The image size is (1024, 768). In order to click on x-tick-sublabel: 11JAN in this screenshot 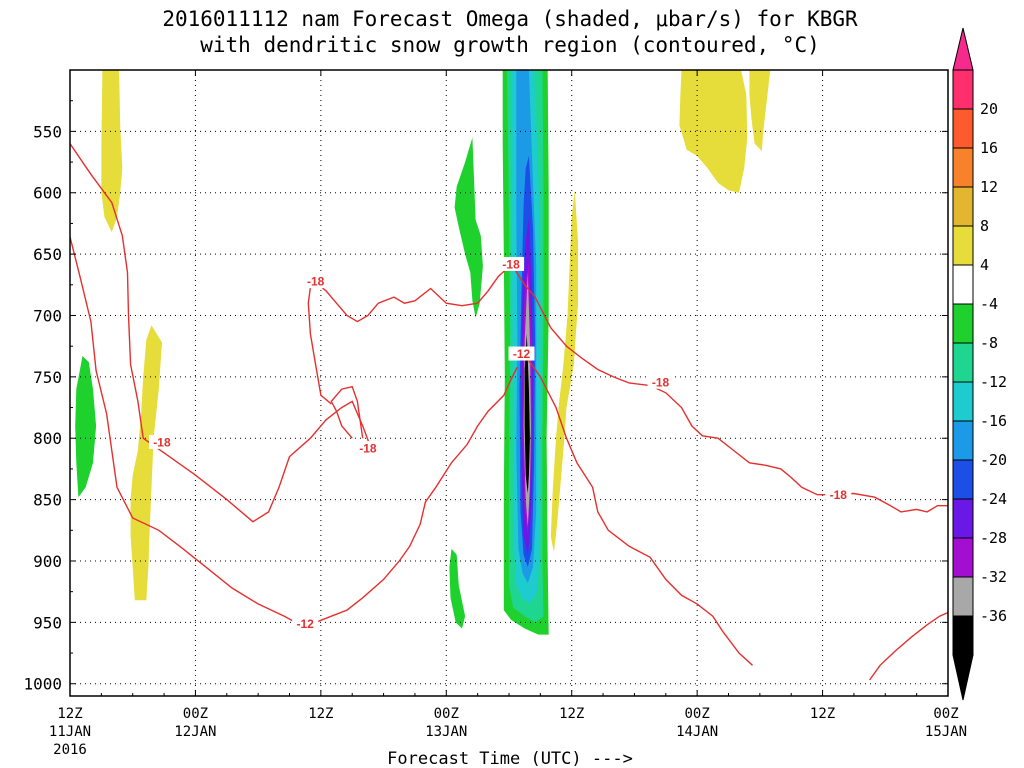, I will do `click(70, 732)`.